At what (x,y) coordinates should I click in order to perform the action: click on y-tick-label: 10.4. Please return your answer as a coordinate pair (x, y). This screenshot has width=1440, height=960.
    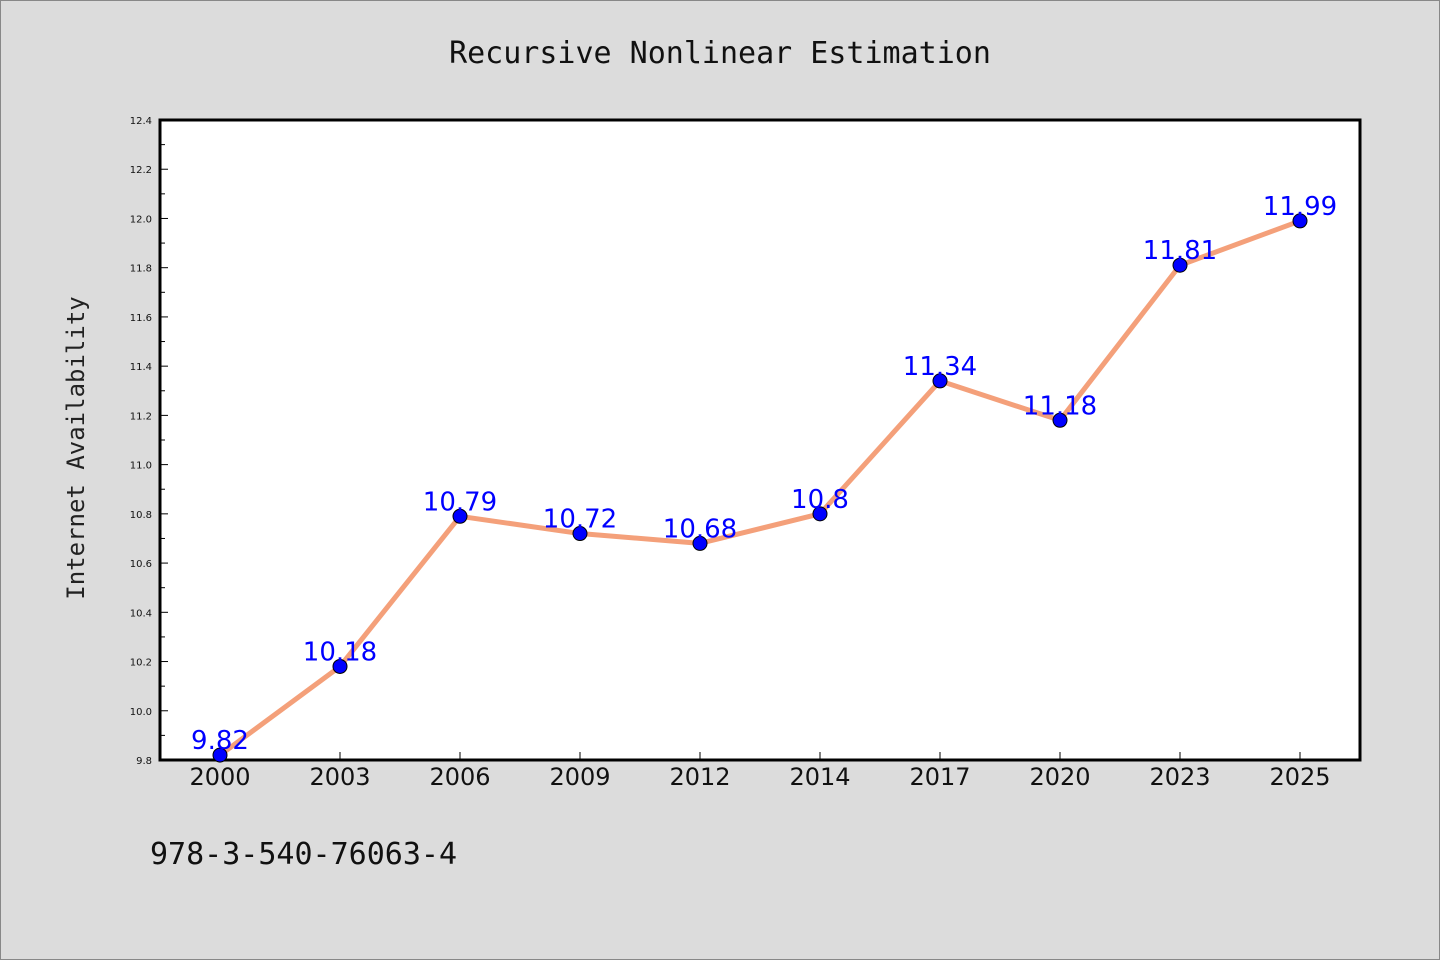
    Looking at the image, I should click on (141, 613).